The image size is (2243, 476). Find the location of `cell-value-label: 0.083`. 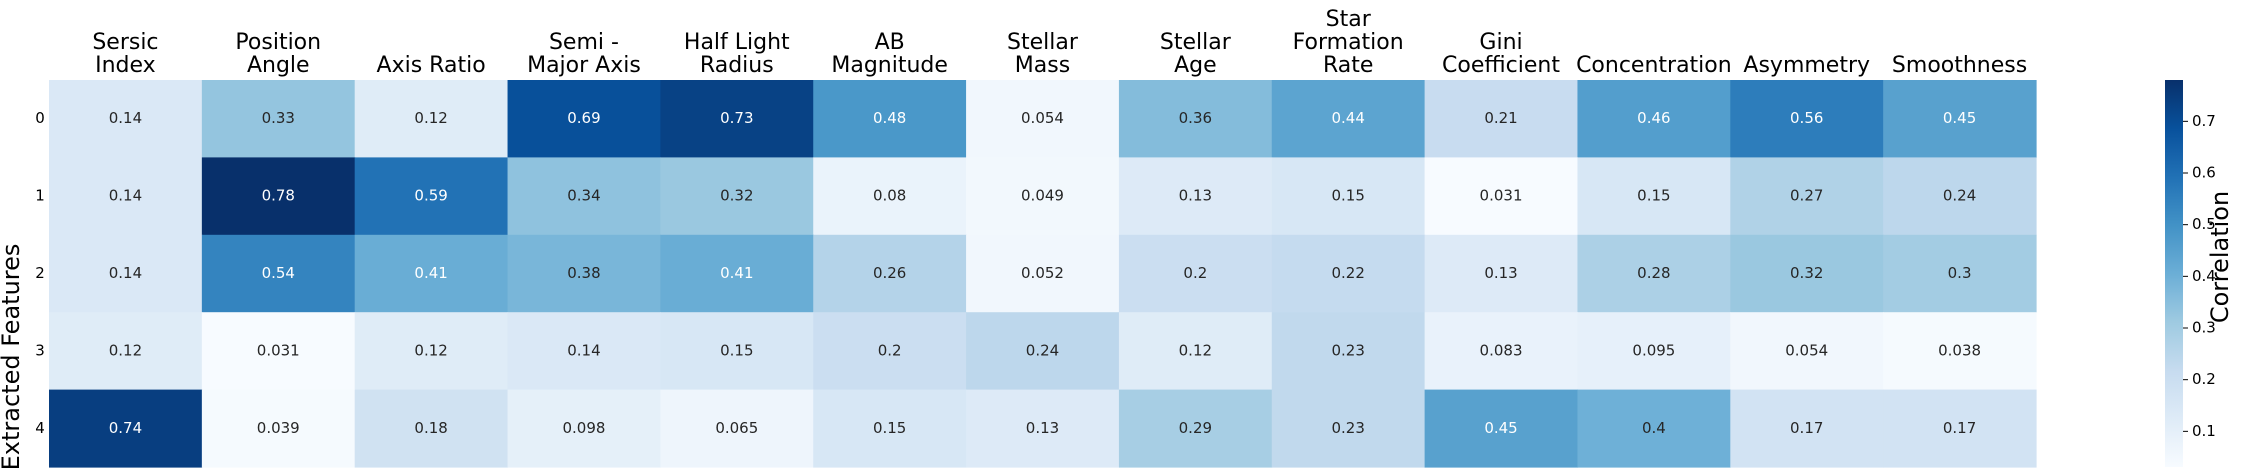

cell-value-label: 0.083 is located at coordinates (1501, 350).